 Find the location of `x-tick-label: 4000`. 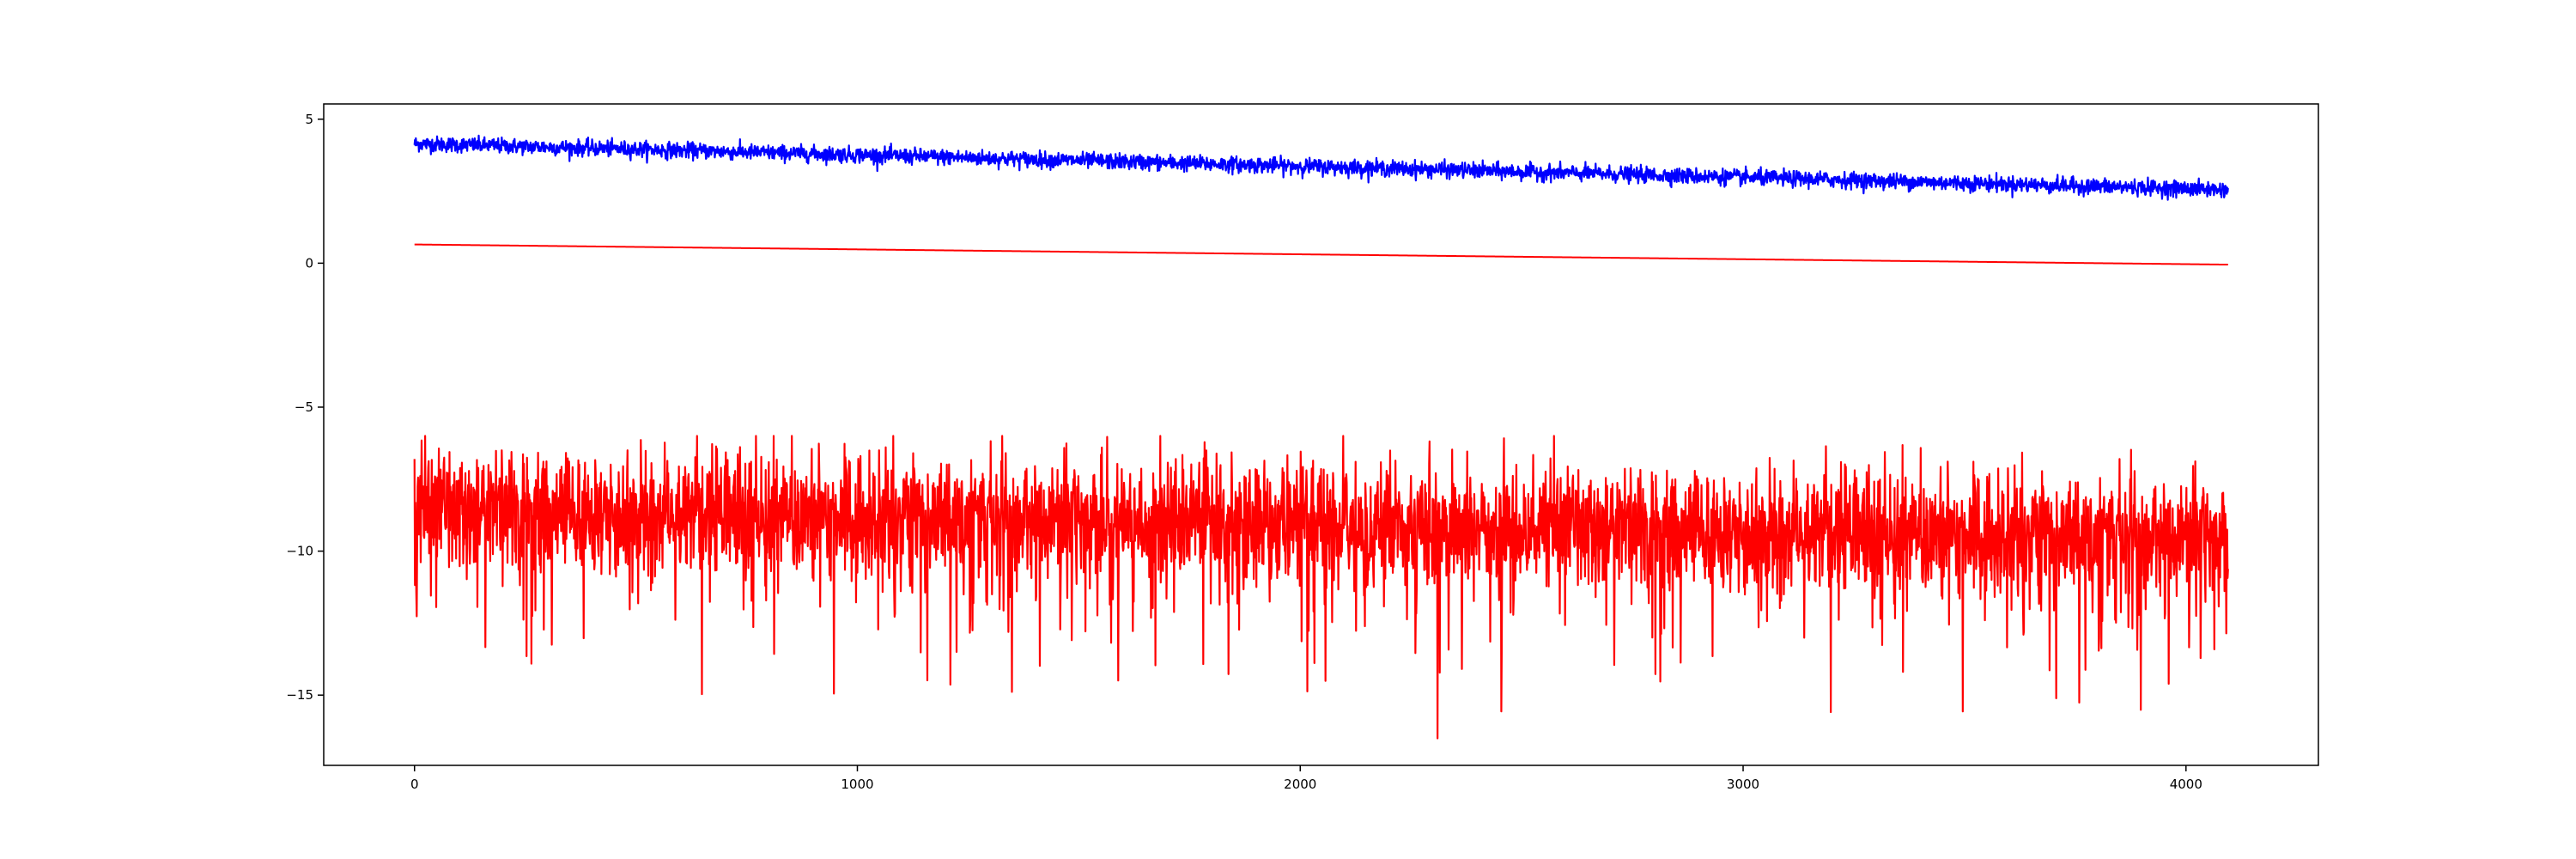

x-tick-label: 4000 is located at coordinates (2186, 784).